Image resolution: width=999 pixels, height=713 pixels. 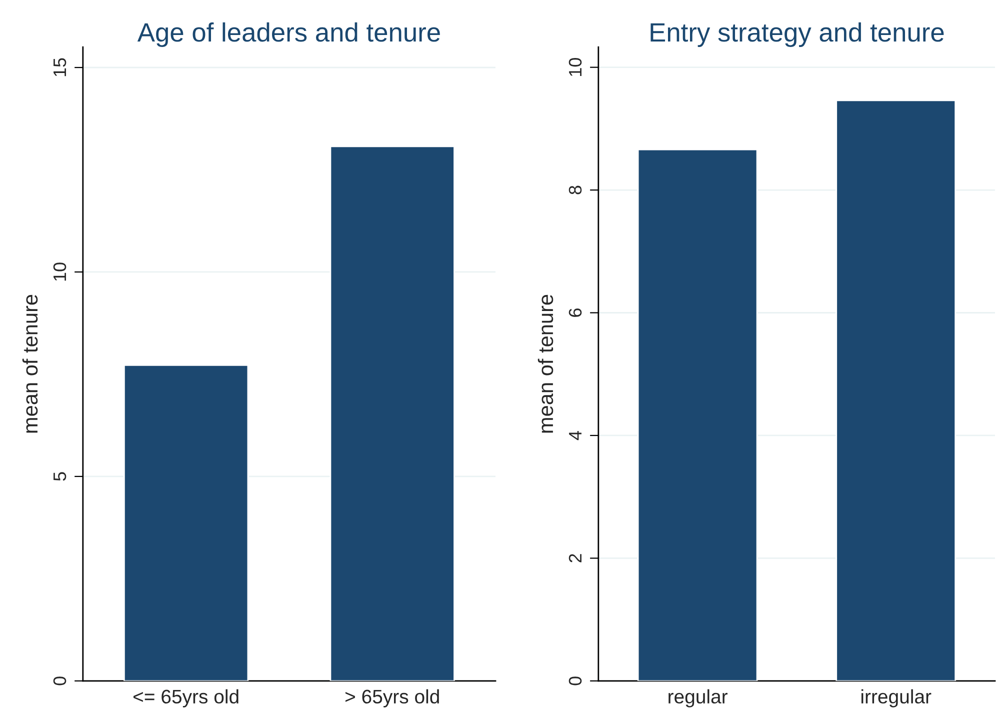 I want to click on y-tick-label: 6, so click(x=575, y=312).